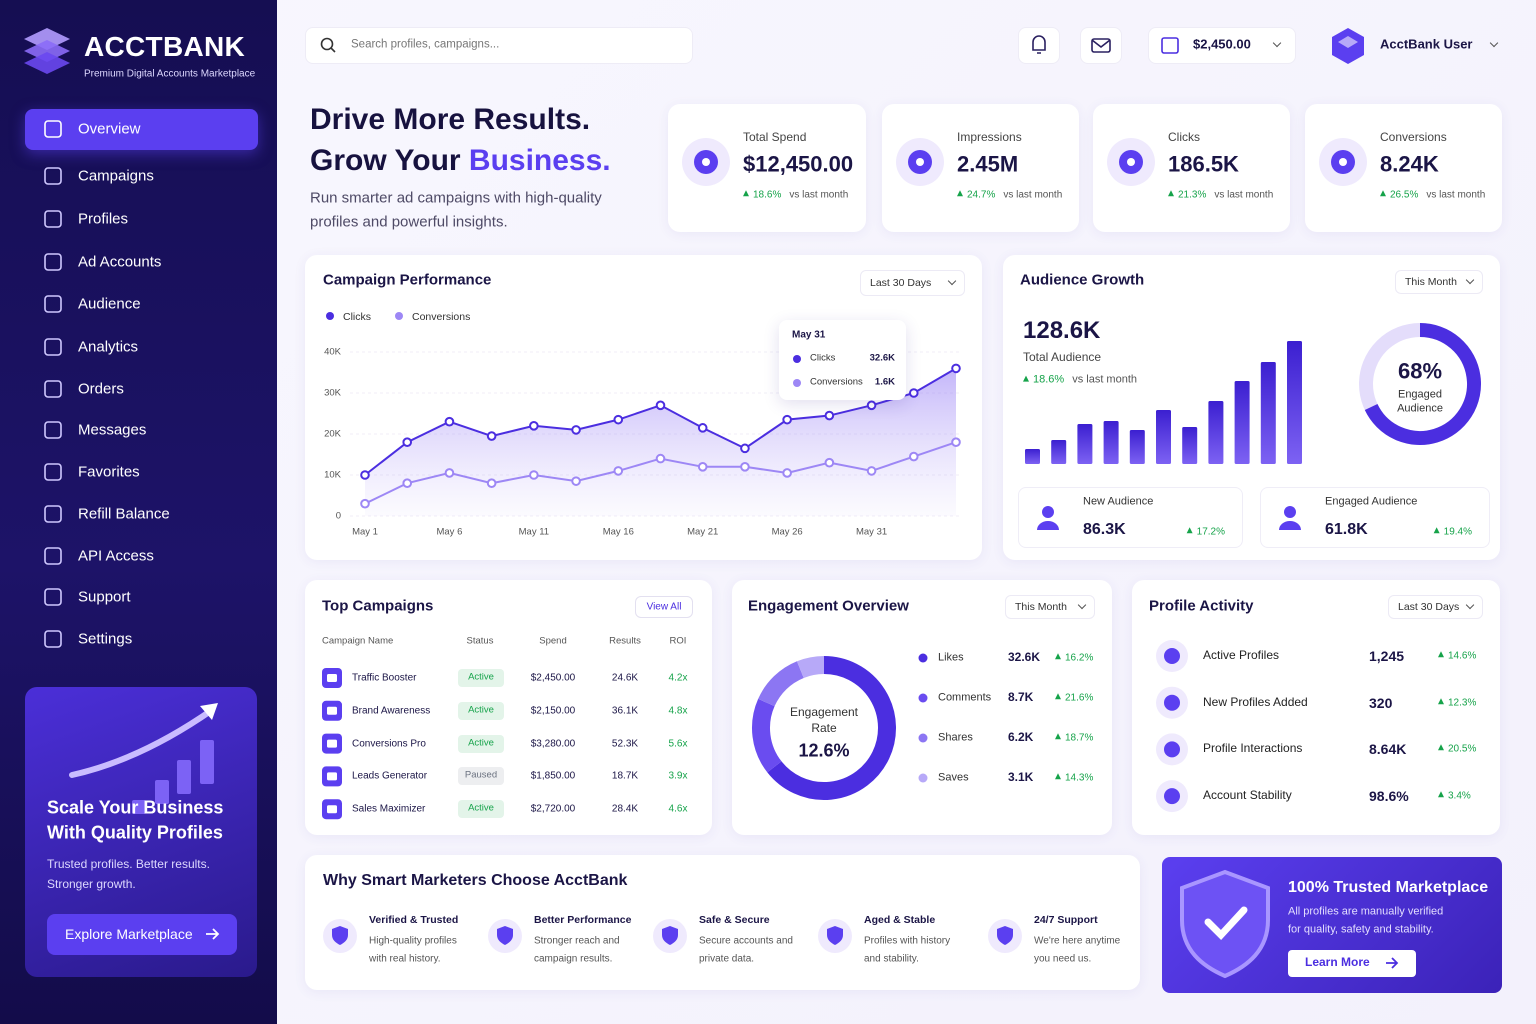 The height and width of the screenshot is (1024, 1536). I want to click on card-title: Engagement Overview, so click(828, 606).